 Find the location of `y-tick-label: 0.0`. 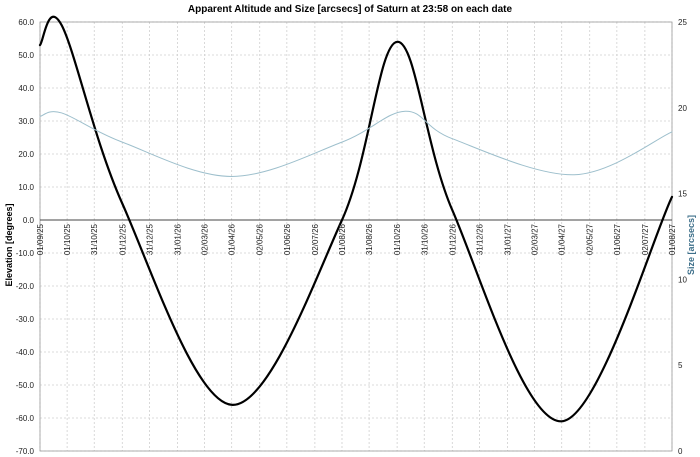

y-tick-label: 0.0 is located at coordinates (29, 220).